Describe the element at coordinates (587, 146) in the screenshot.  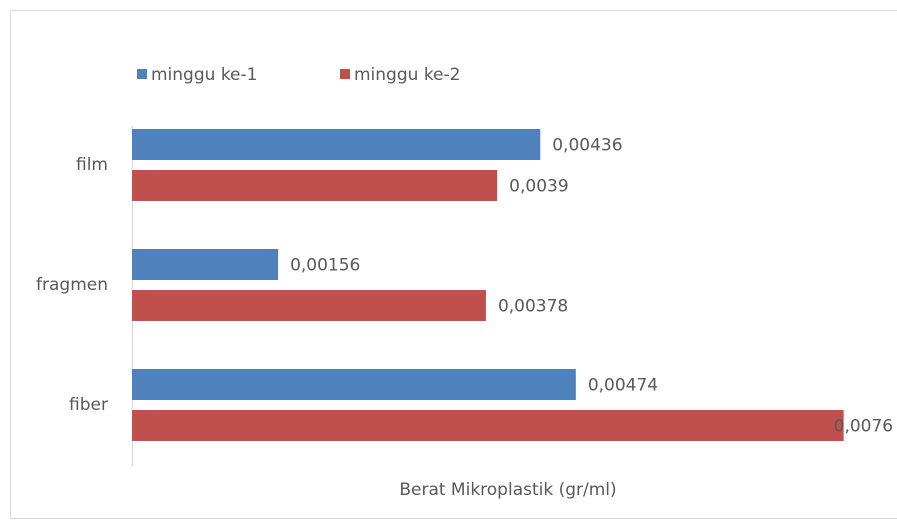
I see `data-label: 0,00436` at that location.